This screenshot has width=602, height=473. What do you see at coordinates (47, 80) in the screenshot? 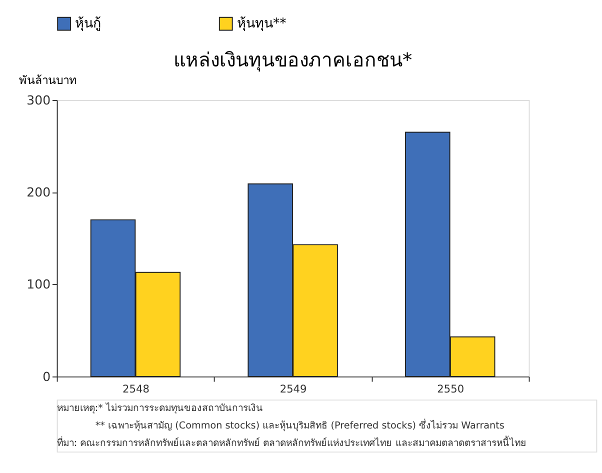
I see `y-axis-title: พันล้านบาท` at bounding box center [47, 80].